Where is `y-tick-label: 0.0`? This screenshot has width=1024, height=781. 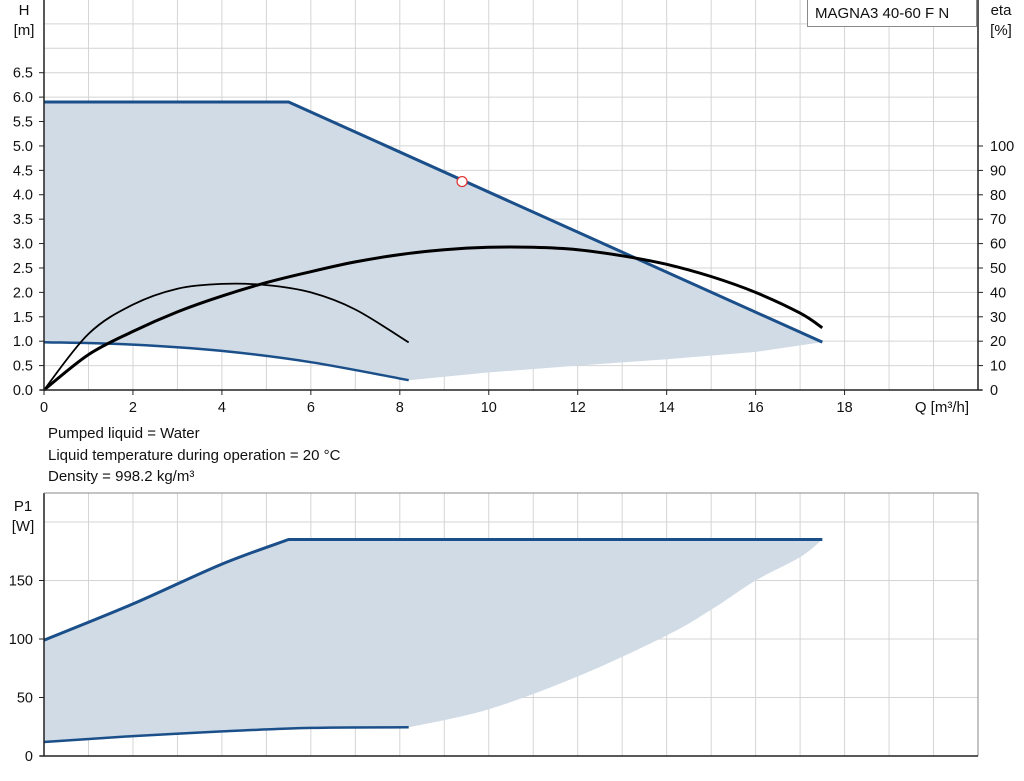 y-tick-label: 0.0 is located at coordinates (23, 391).